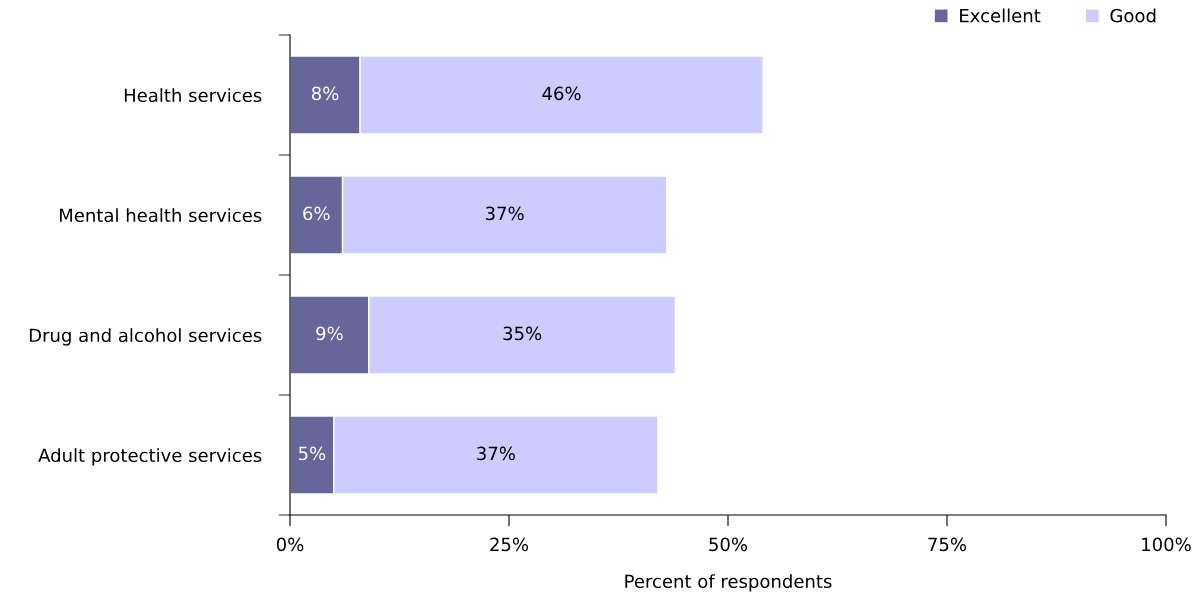 The height and width of the screenshot is (608, 1196). Describe the element at coordinates (312, 453) in the screenshot. I see `data-label: 5%` at that location.